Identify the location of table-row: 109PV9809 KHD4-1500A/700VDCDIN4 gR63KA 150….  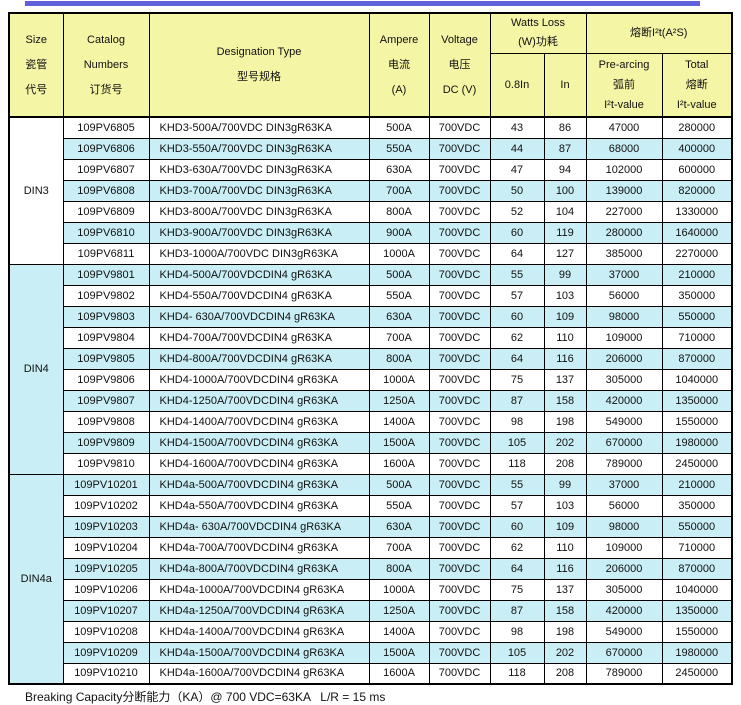
(371, 442).